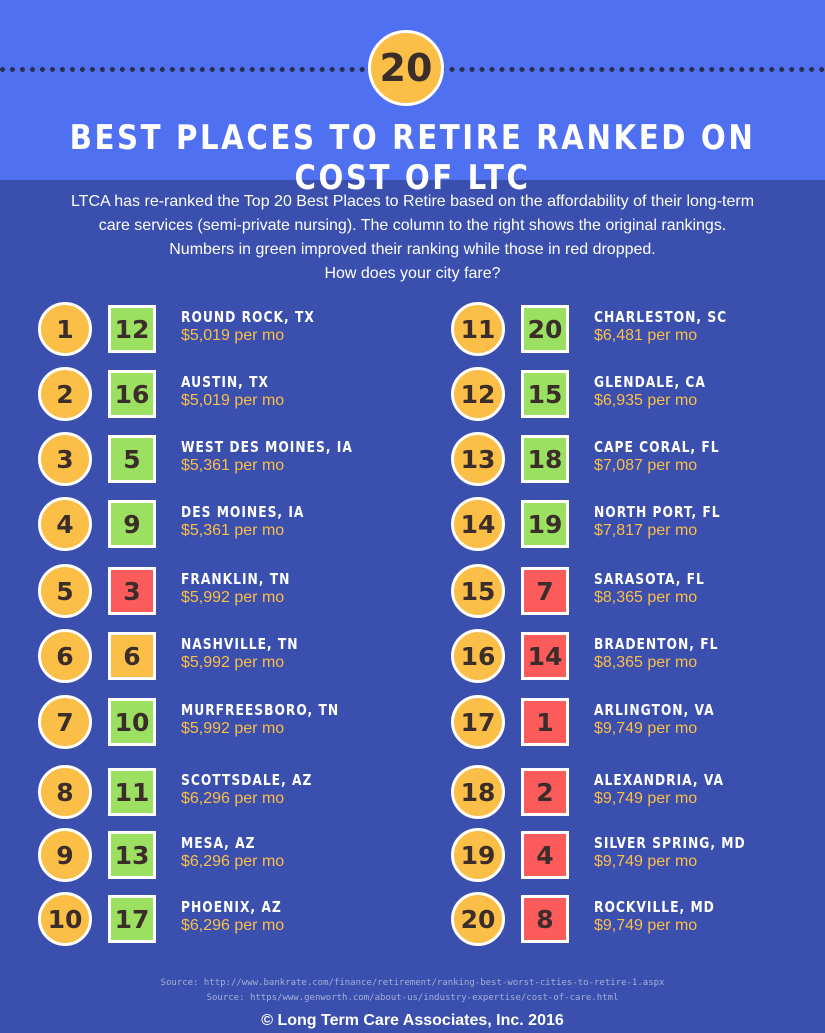  What do you see at coordinates (638, 854) in the screenshot?
I see `ranking-row: 19 4 SILVER SPRING, MD $9,749 per mo` at bounding box center [638, 854].